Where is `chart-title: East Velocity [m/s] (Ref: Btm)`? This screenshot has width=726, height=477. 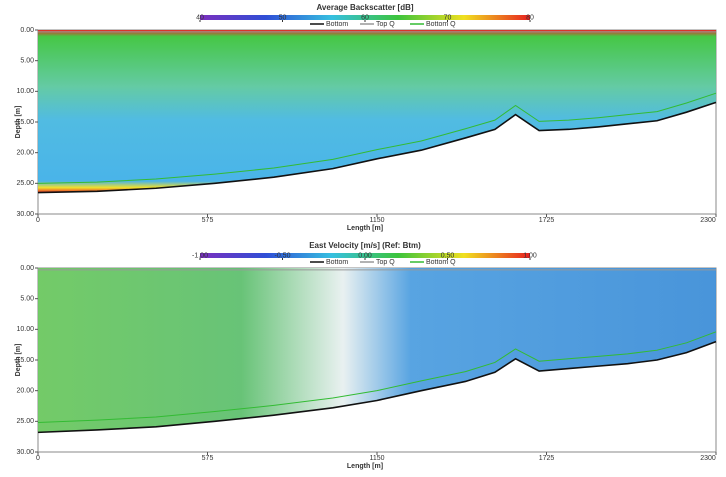
chart-title: East Velocity [m/s] (Ref: Btm) is located at coordinates (365, 245).